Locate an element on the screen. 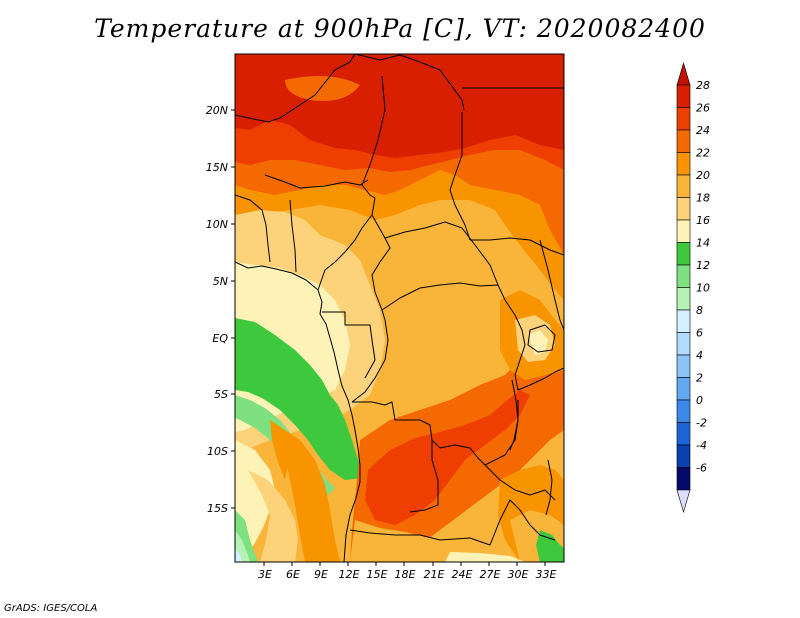 The height and width of the screenshot is (618, 800). border-misc-south is located at coordinates (522, 522).